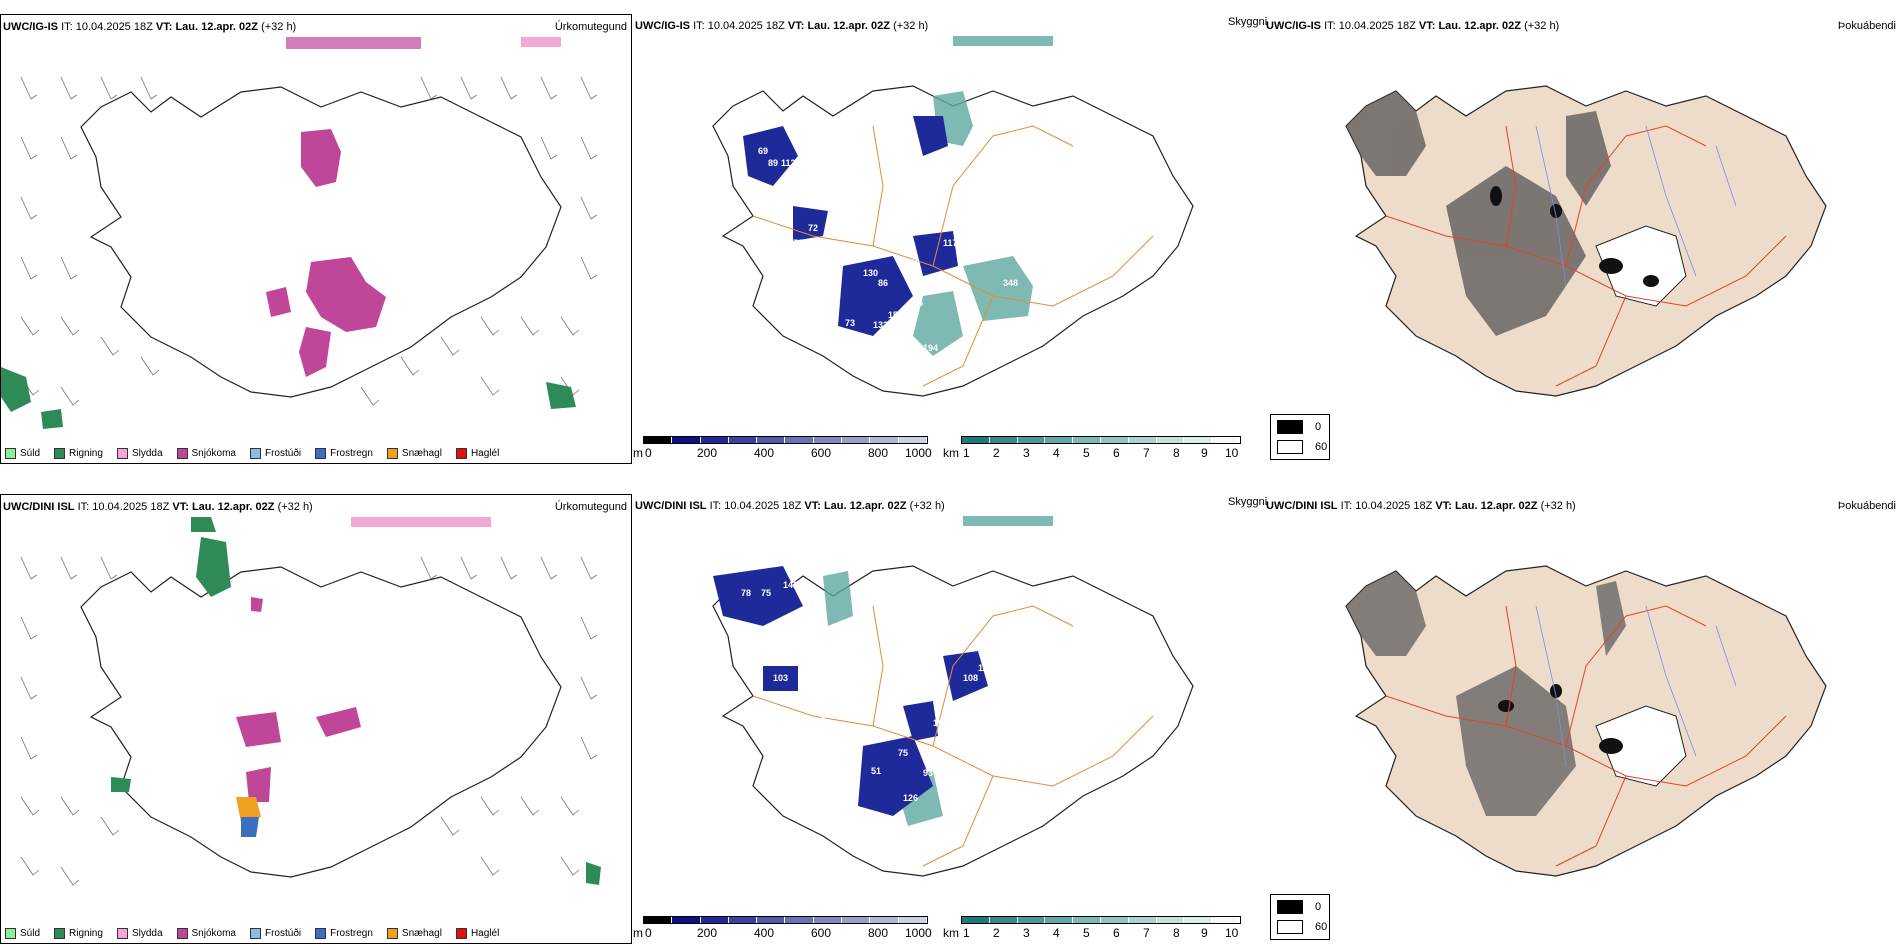 The height and width of the screenshot is (950, 1900). Describe the element at coordinates (778, 193) in the screenshot. I see `svg-text: 92` at that location.